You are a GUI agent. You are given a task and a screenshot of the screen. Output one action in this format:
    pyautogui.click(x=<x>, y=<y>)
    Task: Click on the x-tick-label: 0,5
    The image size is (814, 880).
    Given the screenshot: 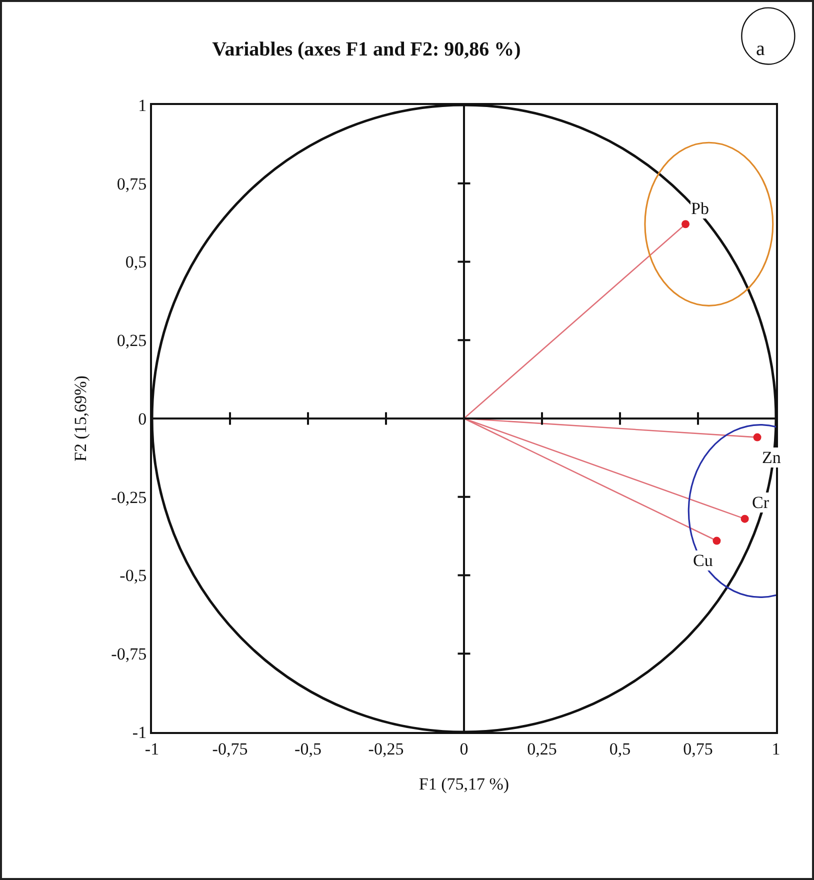 What is the action you would take?
    pyautogui.click(x=620, y=748)
    